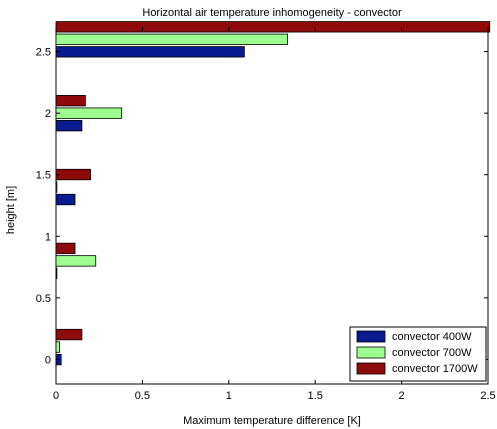  I want to click on x-tick-label: 0, so click(56, 396).